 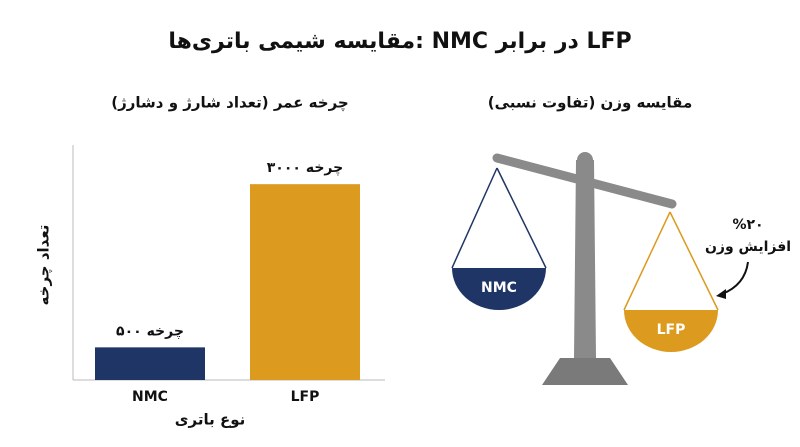 What do you see at coordinates (229, 103) in the screenshot?
I see `chart-title: چرخه عمر (تعداد شارژ و دشارژ)` at bounding box center [229, 103].